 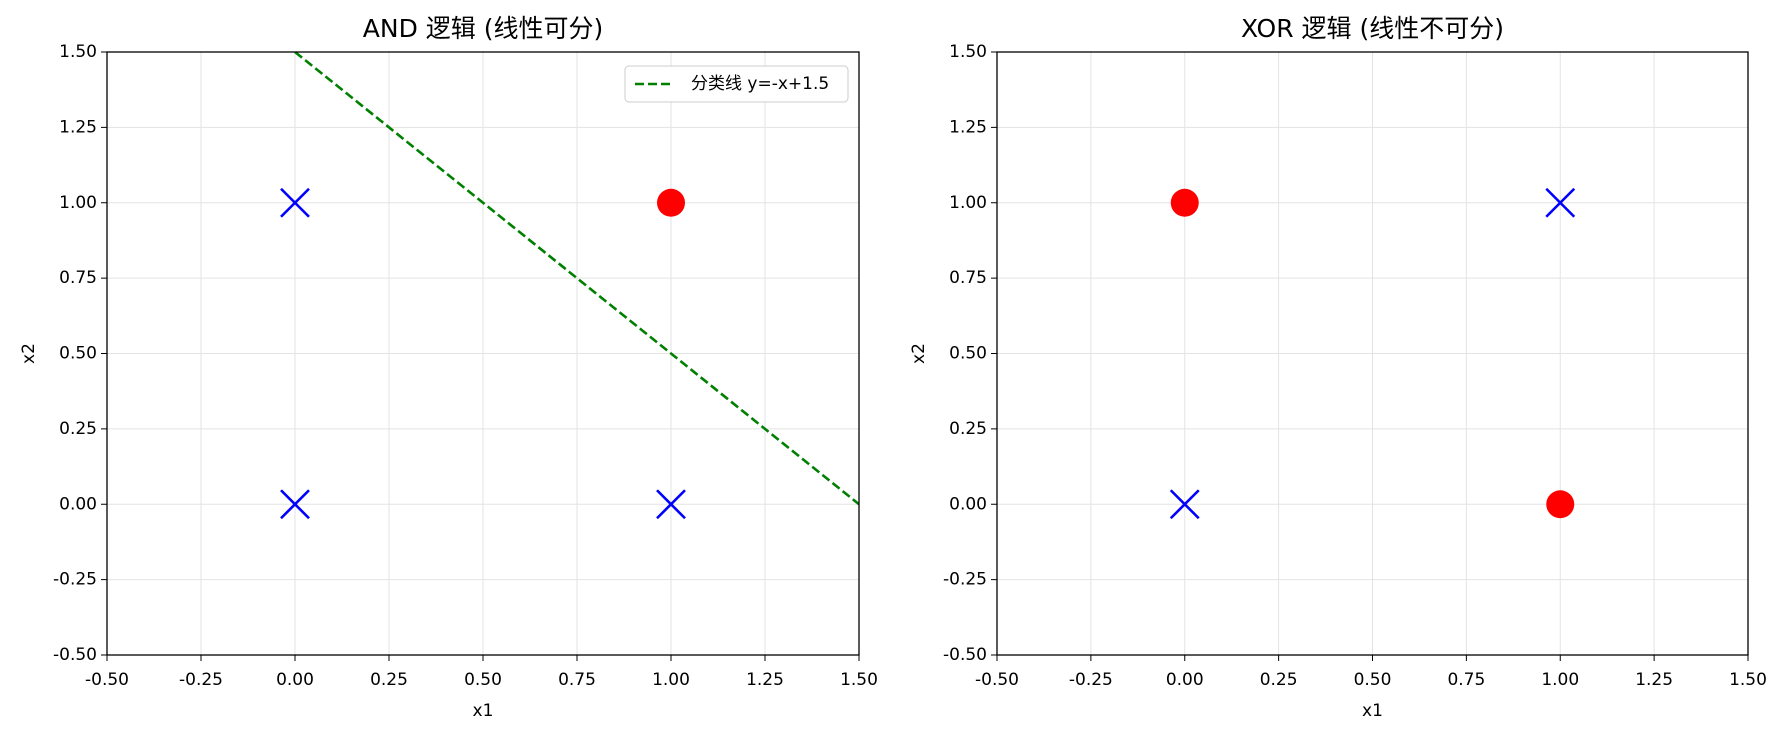 I want to click on legend-box, so click(x=736, y=84).